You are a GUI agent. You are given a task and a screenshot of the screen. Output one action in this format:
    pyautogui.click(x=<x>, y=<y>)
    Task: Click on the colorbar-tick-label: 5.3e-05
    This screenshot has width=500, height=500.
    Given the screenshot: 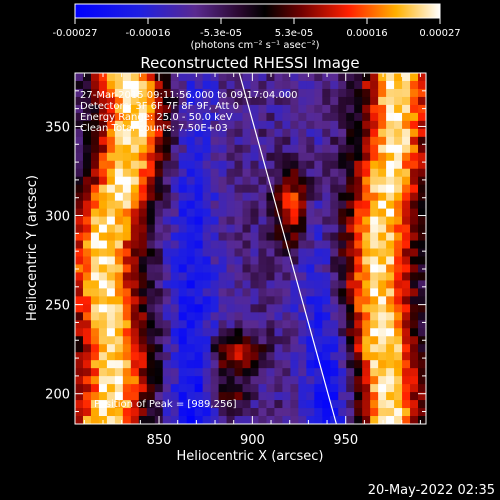 What is the action you would take?
    pyautogui.click(x=294, y=33)
    